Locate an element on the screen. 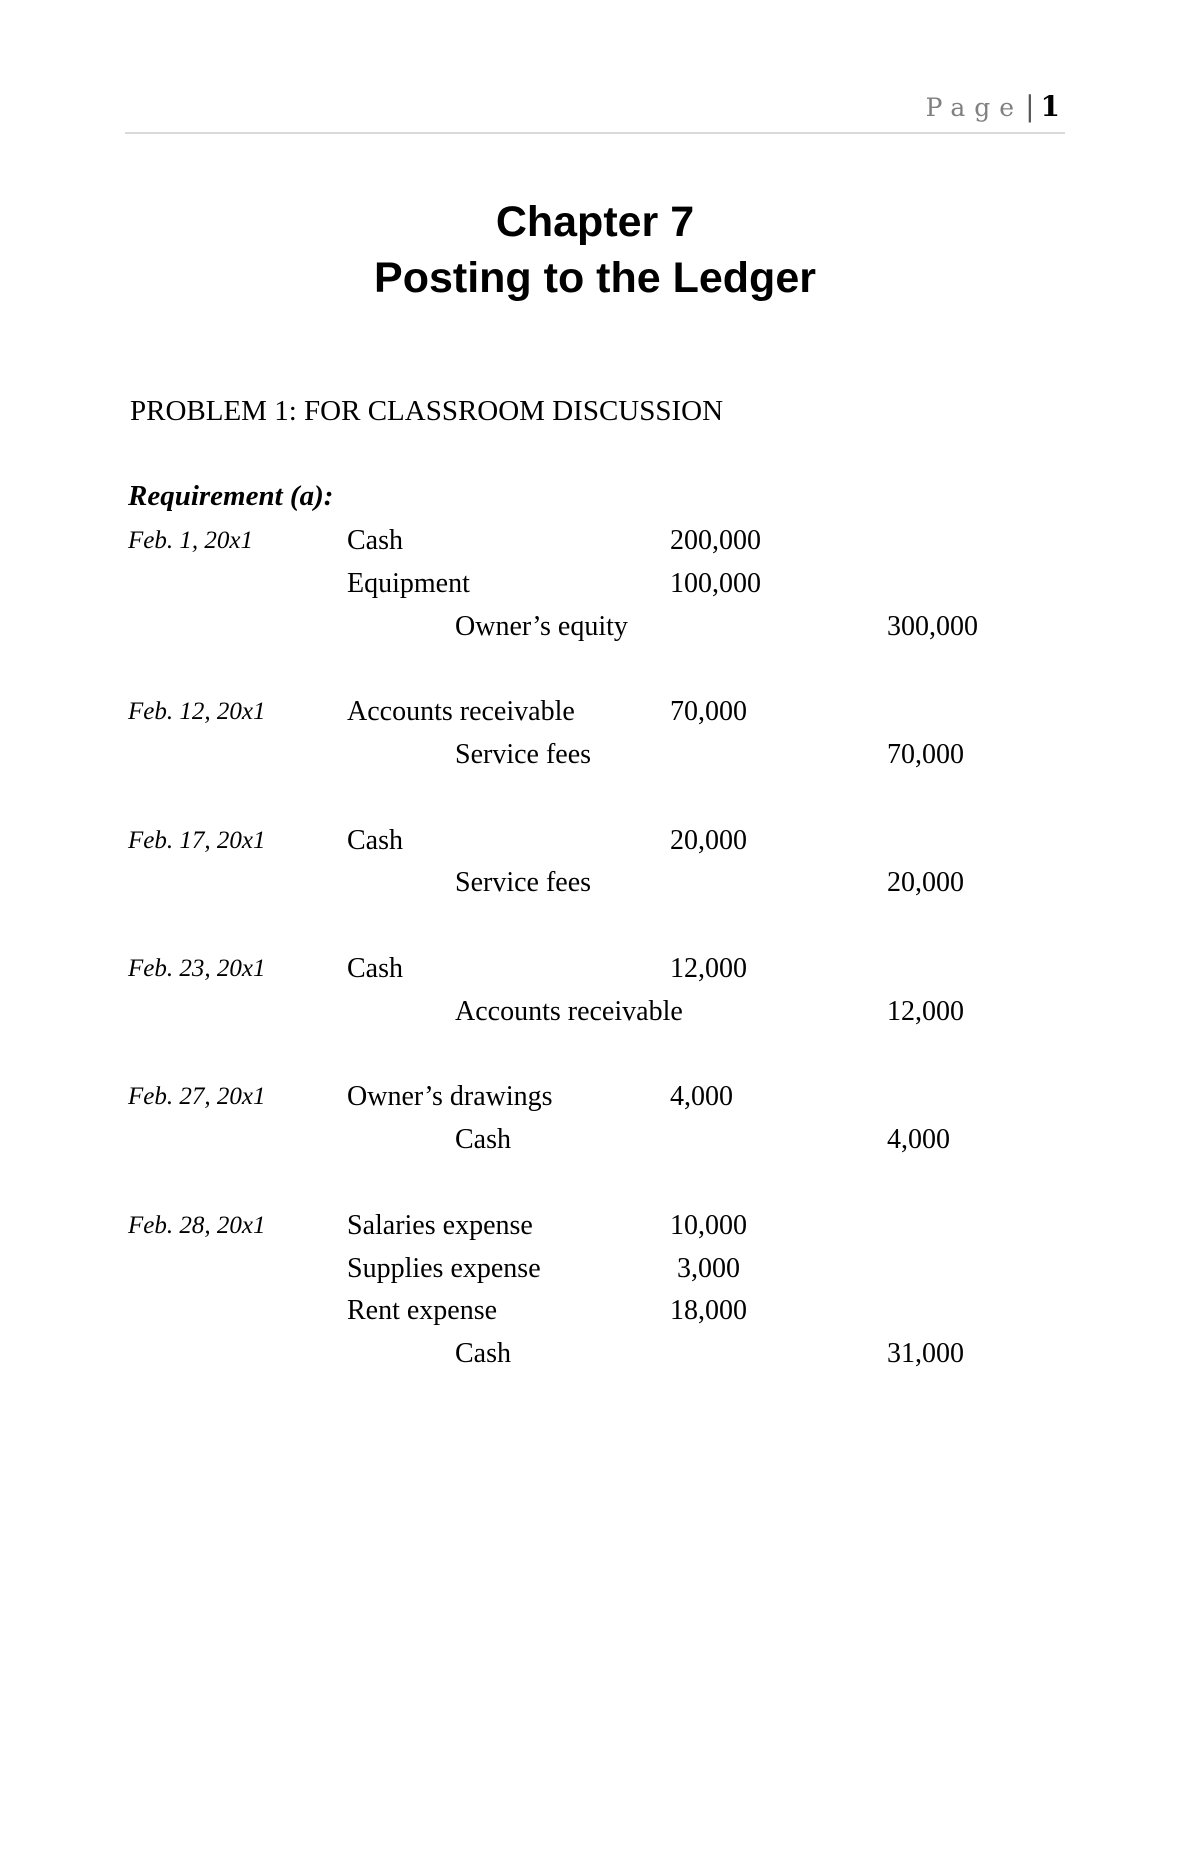 Image resolution: width=1200 pixels, height=1855 pixels. credit-amount: 20,000 is located at coordinates (925, 883).